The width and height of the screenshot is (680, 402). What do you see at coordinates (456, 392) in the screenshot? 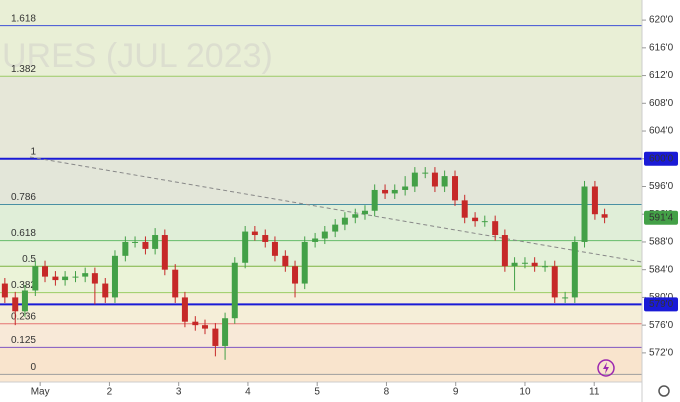
I see `x-tick-label: 9` at bounding box center [456, 392].